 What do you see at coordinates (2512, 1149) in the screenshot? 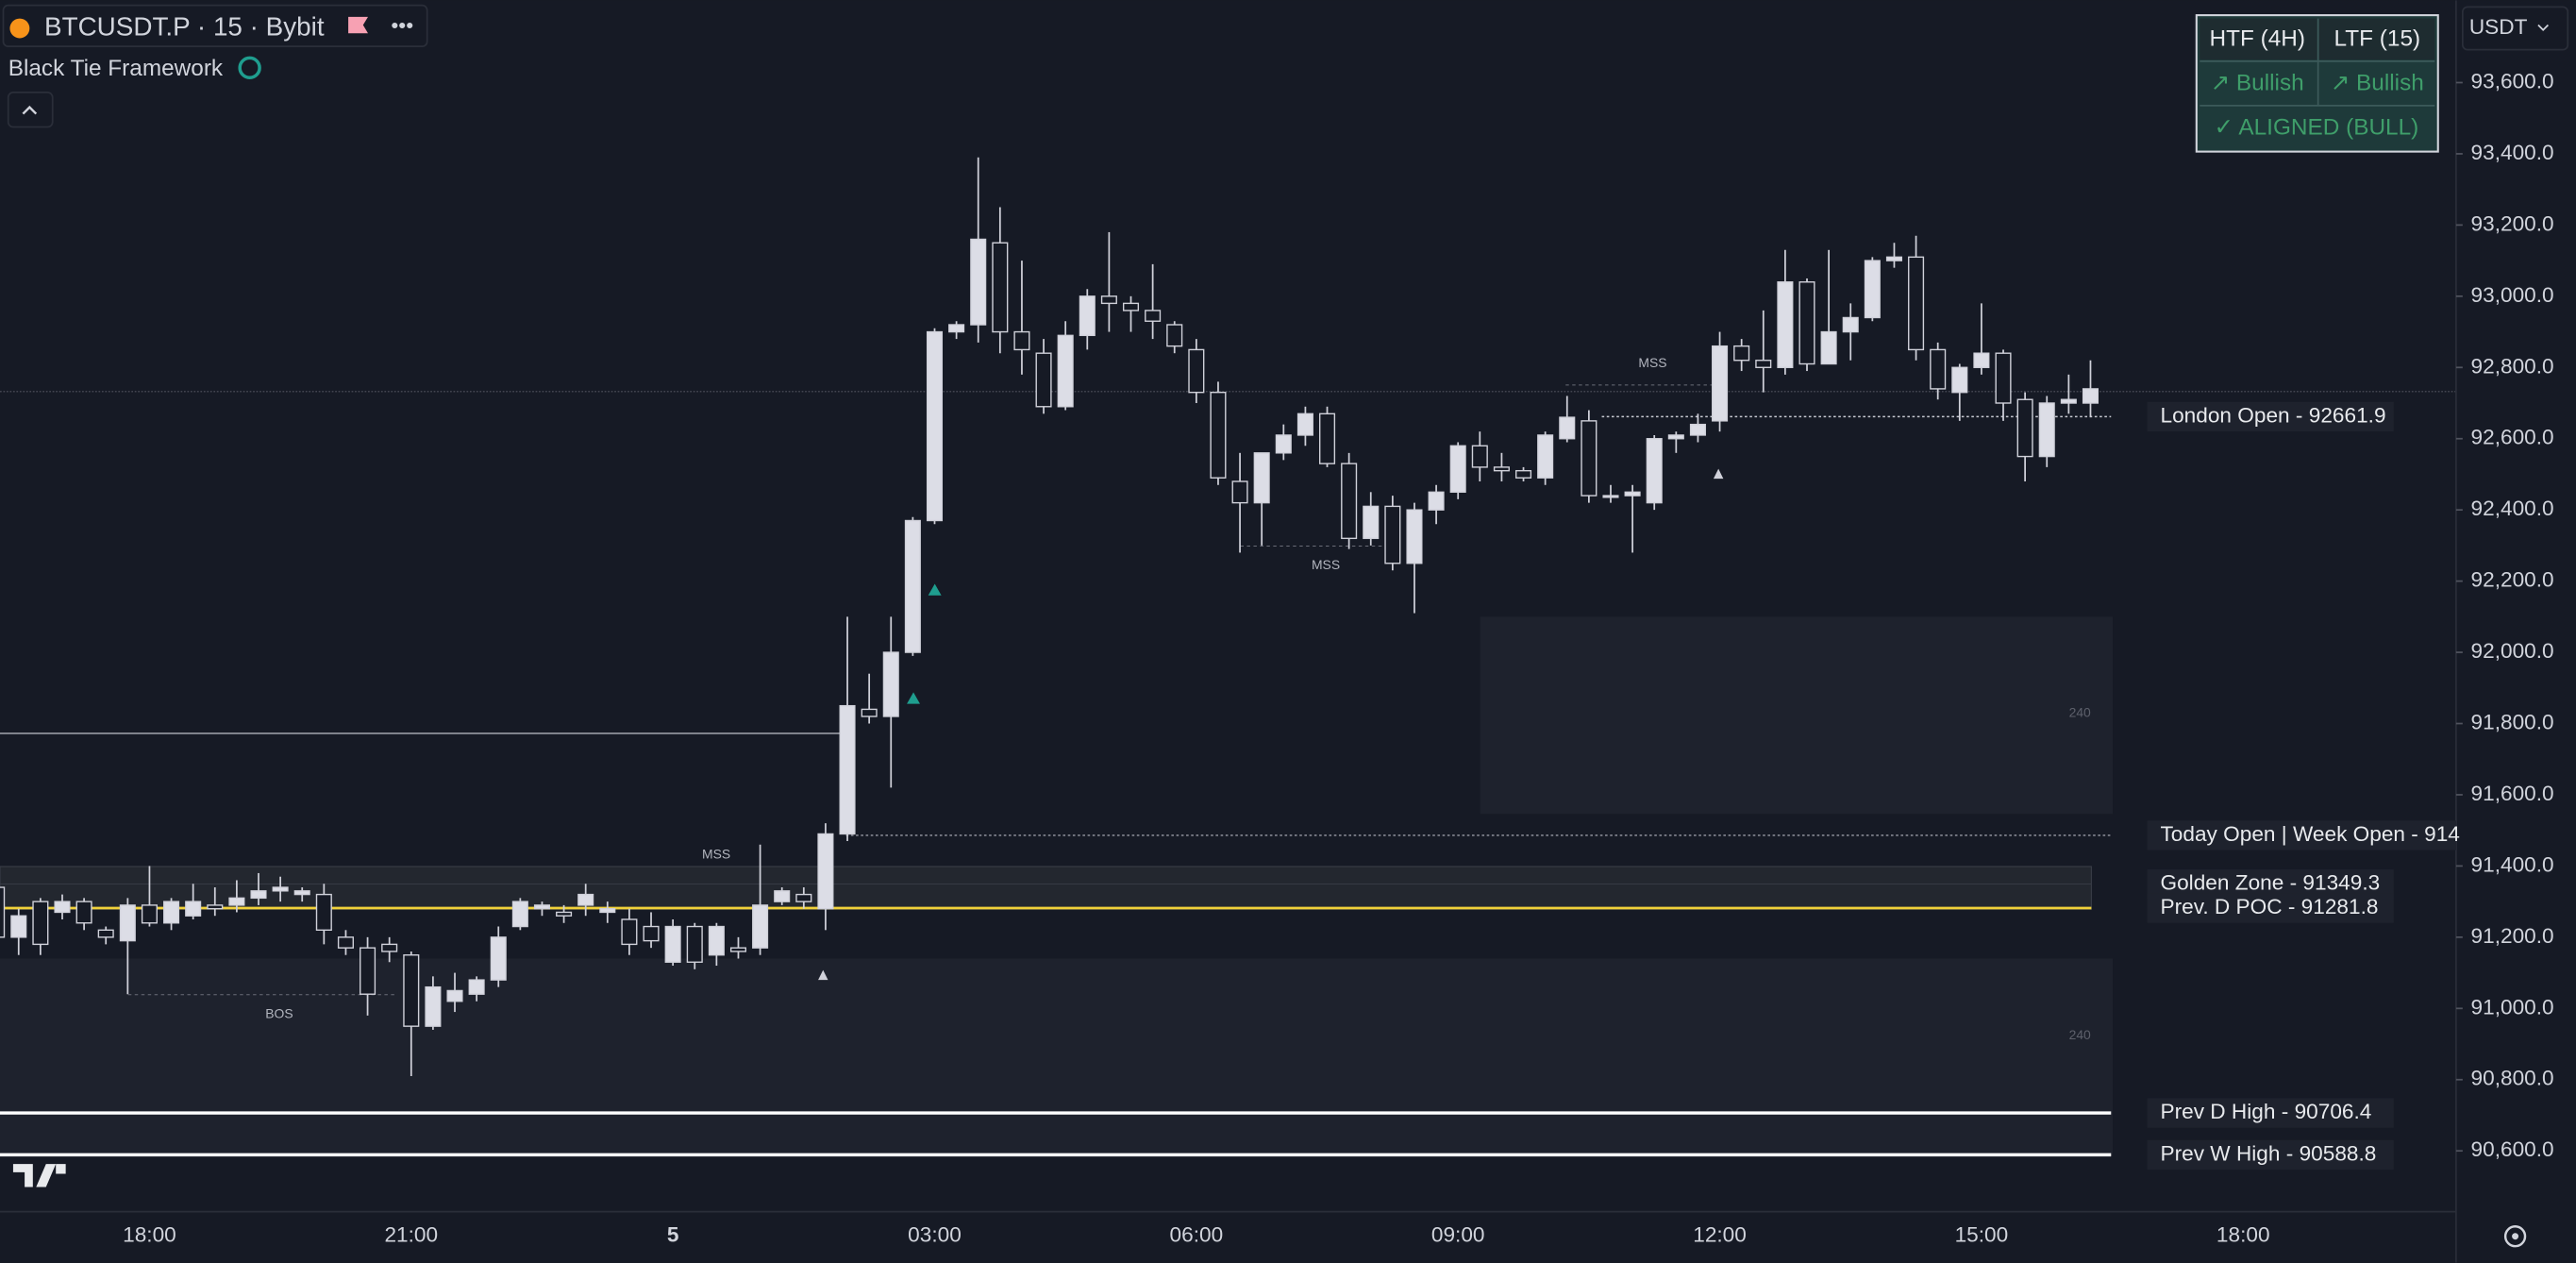
I see `y-tick-label: 90,600.0` at bounding box center [2512, 1149].